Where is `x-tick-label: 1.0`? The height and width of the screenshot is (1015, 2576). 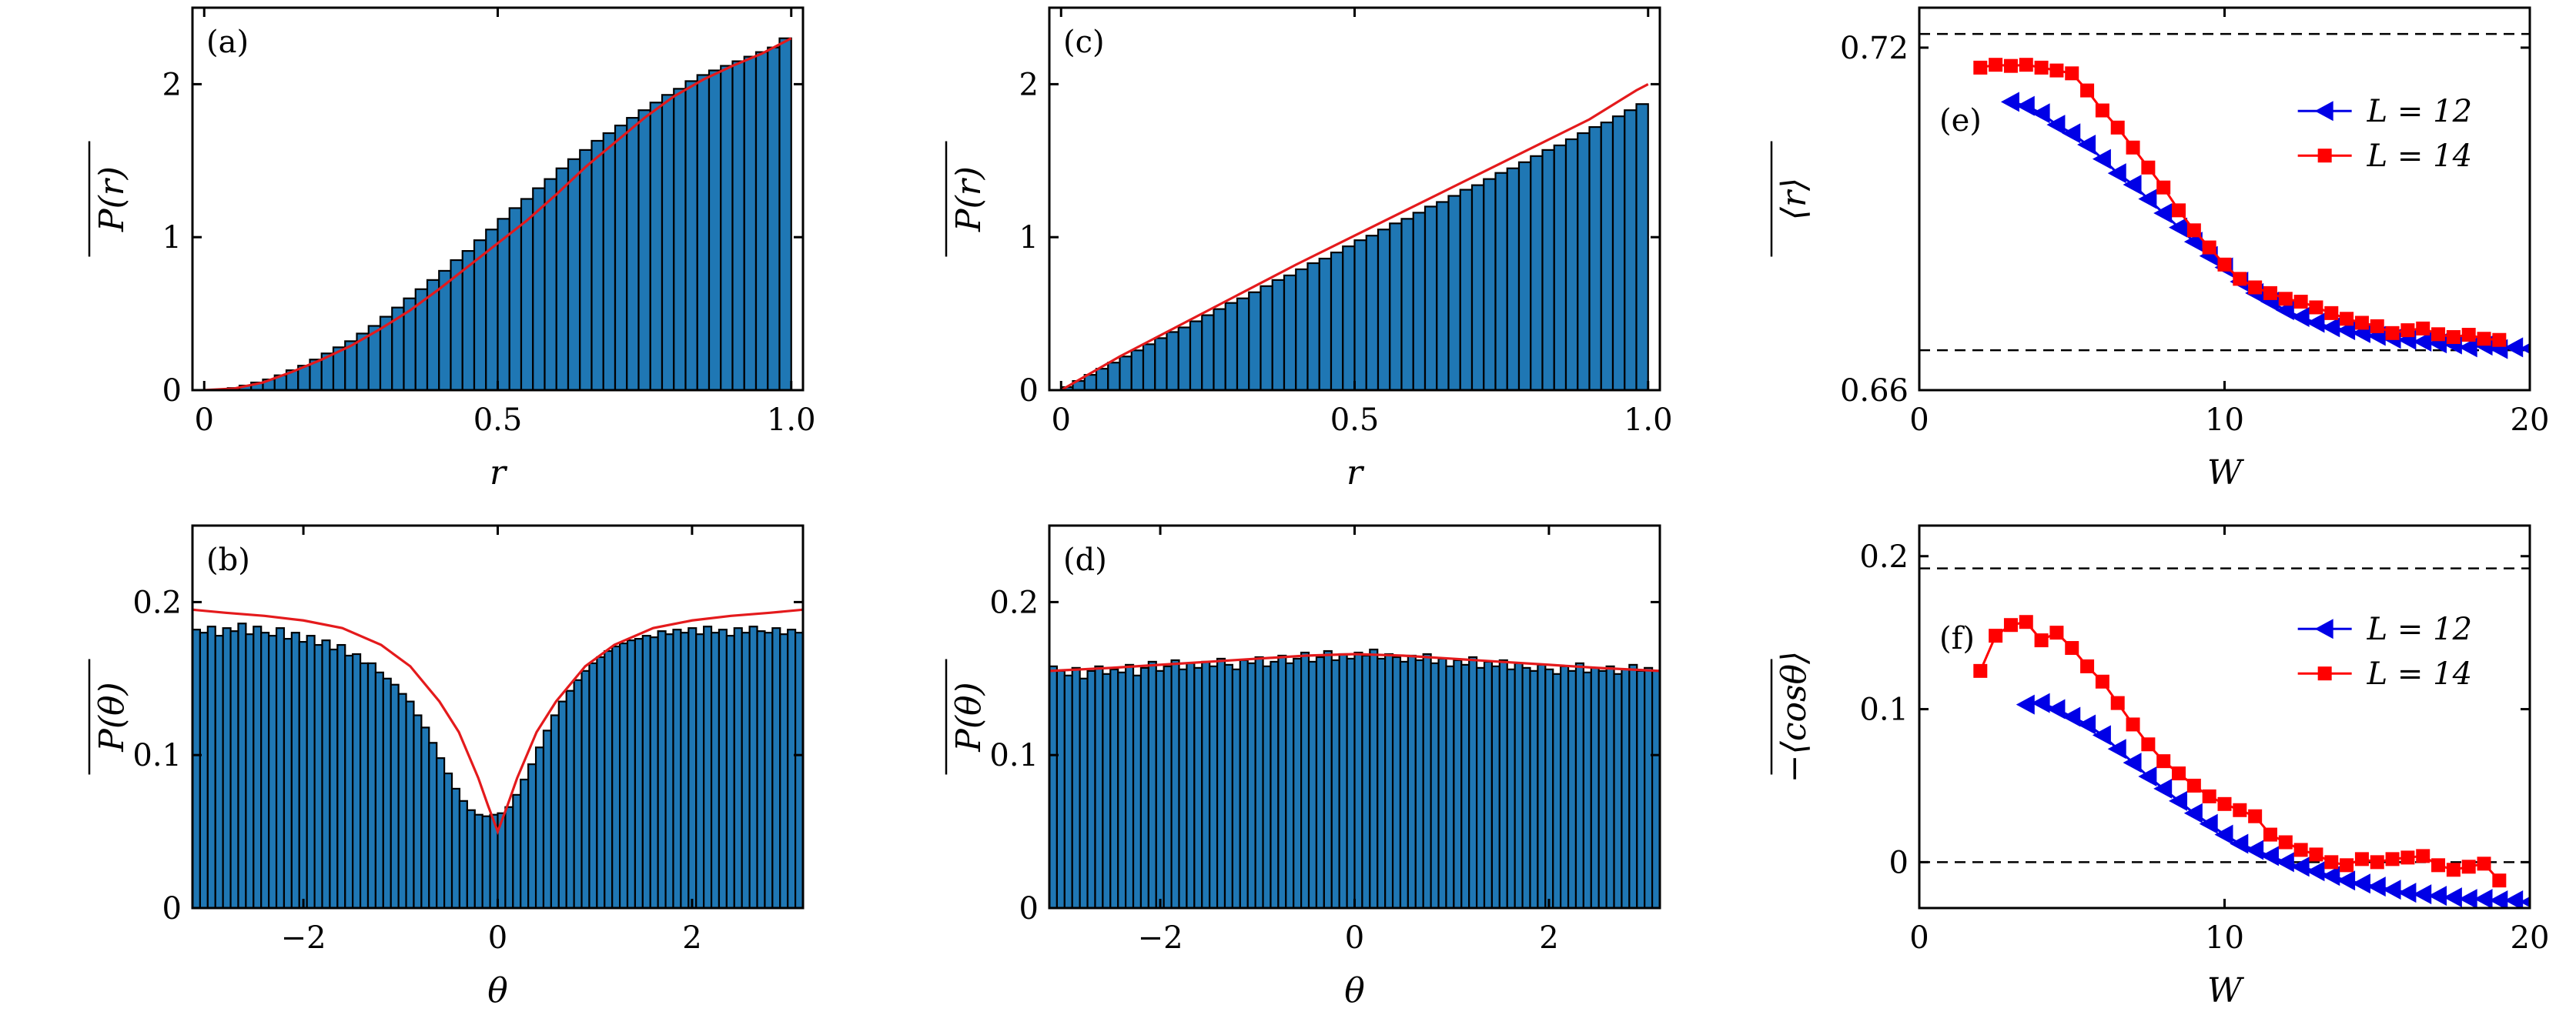
x-tick-label: 1.0 is located at coordinates (791, 420).